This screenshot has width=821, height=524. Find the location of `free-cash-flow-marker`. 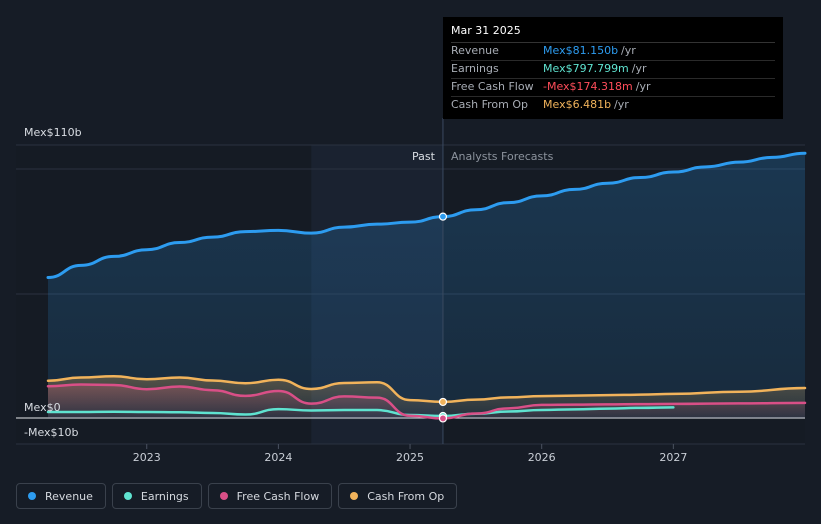

free-cash-flow-marker is located at coordinates (443, 418).